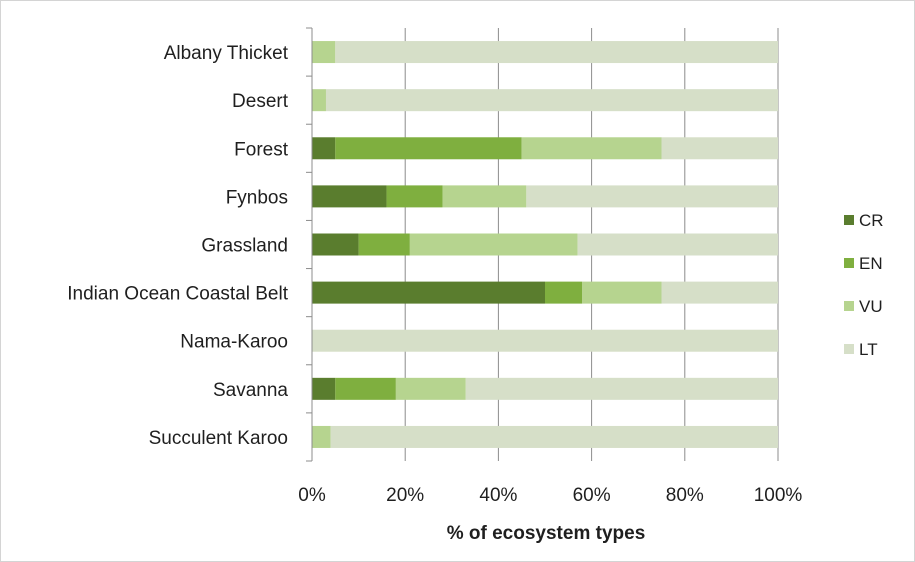 Image resolution: width=915 pixels, height=562 pixels. What do you see at coordinates (592, 495) in the screenshot?
I see `x-tick-label: 60%` at bounding box center [592, 495].